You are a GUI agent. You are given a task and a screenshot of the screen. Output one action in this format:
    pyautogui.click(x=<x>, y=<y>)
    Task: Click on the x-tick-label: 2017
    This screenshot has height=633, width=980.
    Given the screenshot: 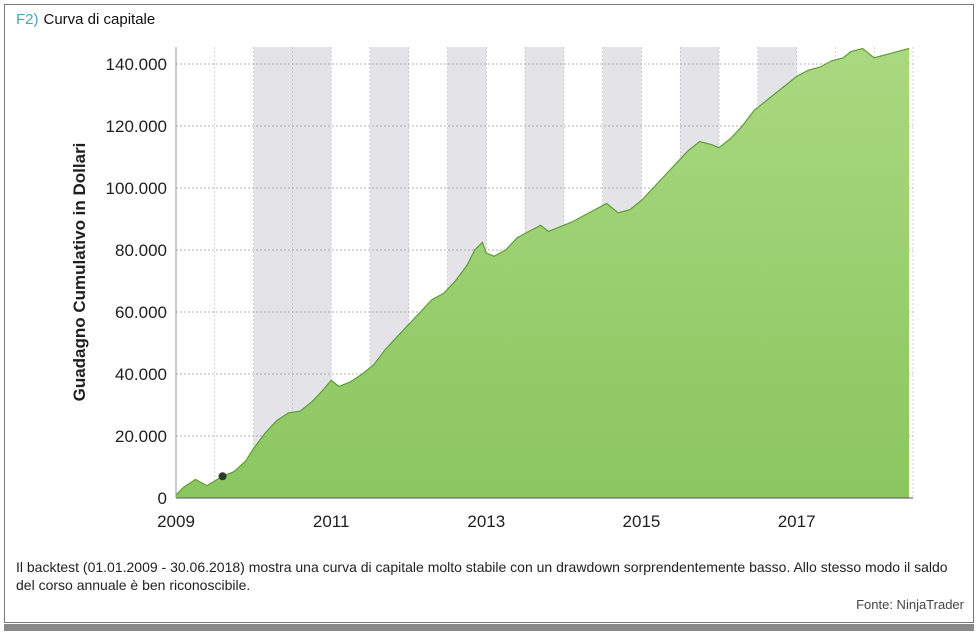 What is the action you would take?
    pyautogui.click(x=797, y=521)
    